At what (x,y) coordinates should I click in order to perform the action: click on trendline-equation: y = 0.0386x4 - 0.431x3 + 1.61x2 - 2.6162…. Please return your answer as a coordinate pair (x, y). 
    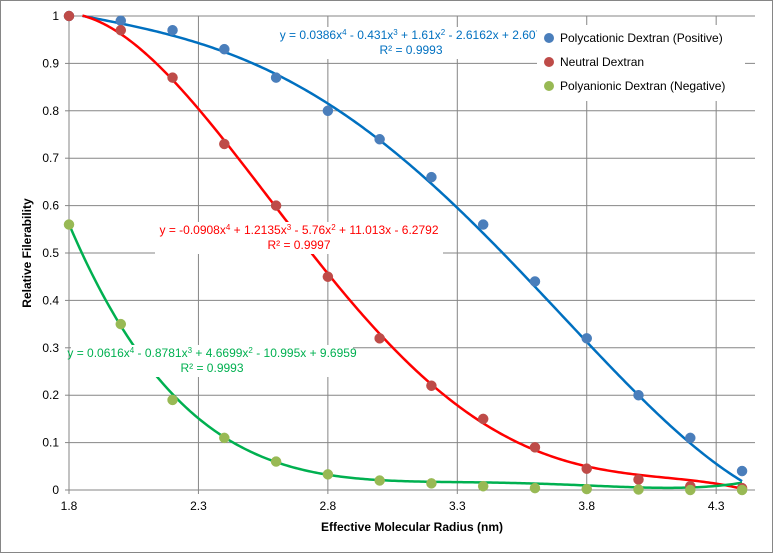
    Looking at the image, I should click on (411, 35).